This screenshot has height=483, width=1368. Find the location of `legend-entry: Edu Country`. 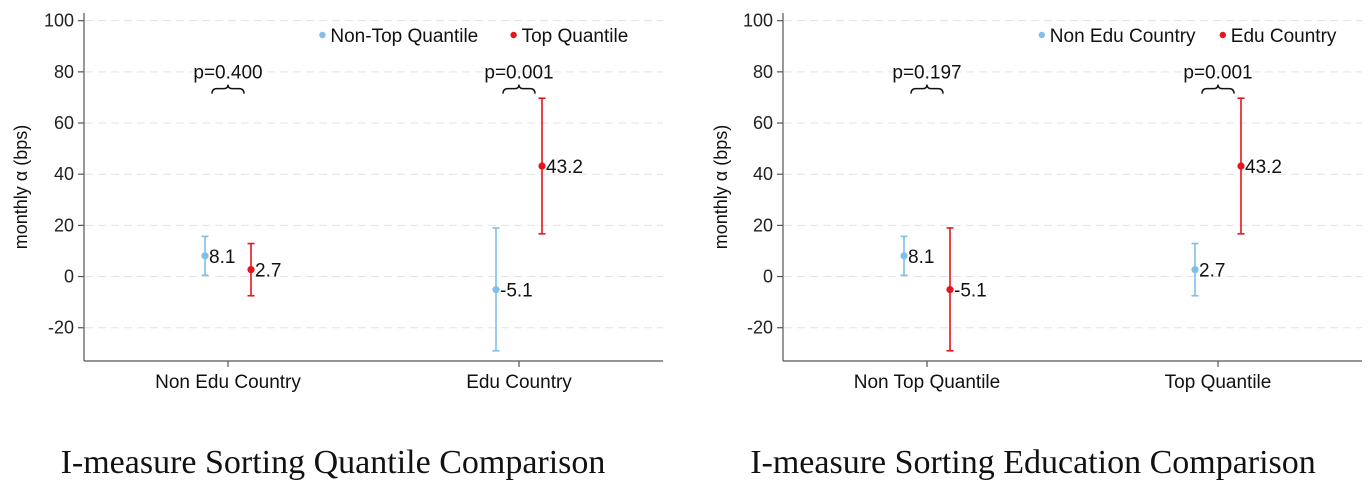

legend-entry: Edu Country is located at coordinates (1284, 36).